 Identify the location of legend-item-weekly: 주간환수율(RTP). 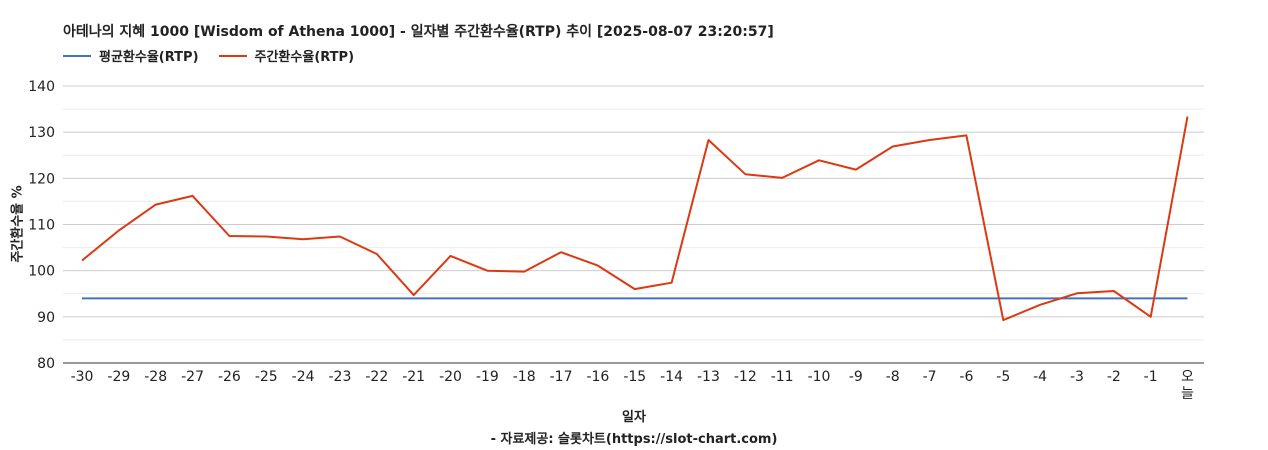
(286, 55).